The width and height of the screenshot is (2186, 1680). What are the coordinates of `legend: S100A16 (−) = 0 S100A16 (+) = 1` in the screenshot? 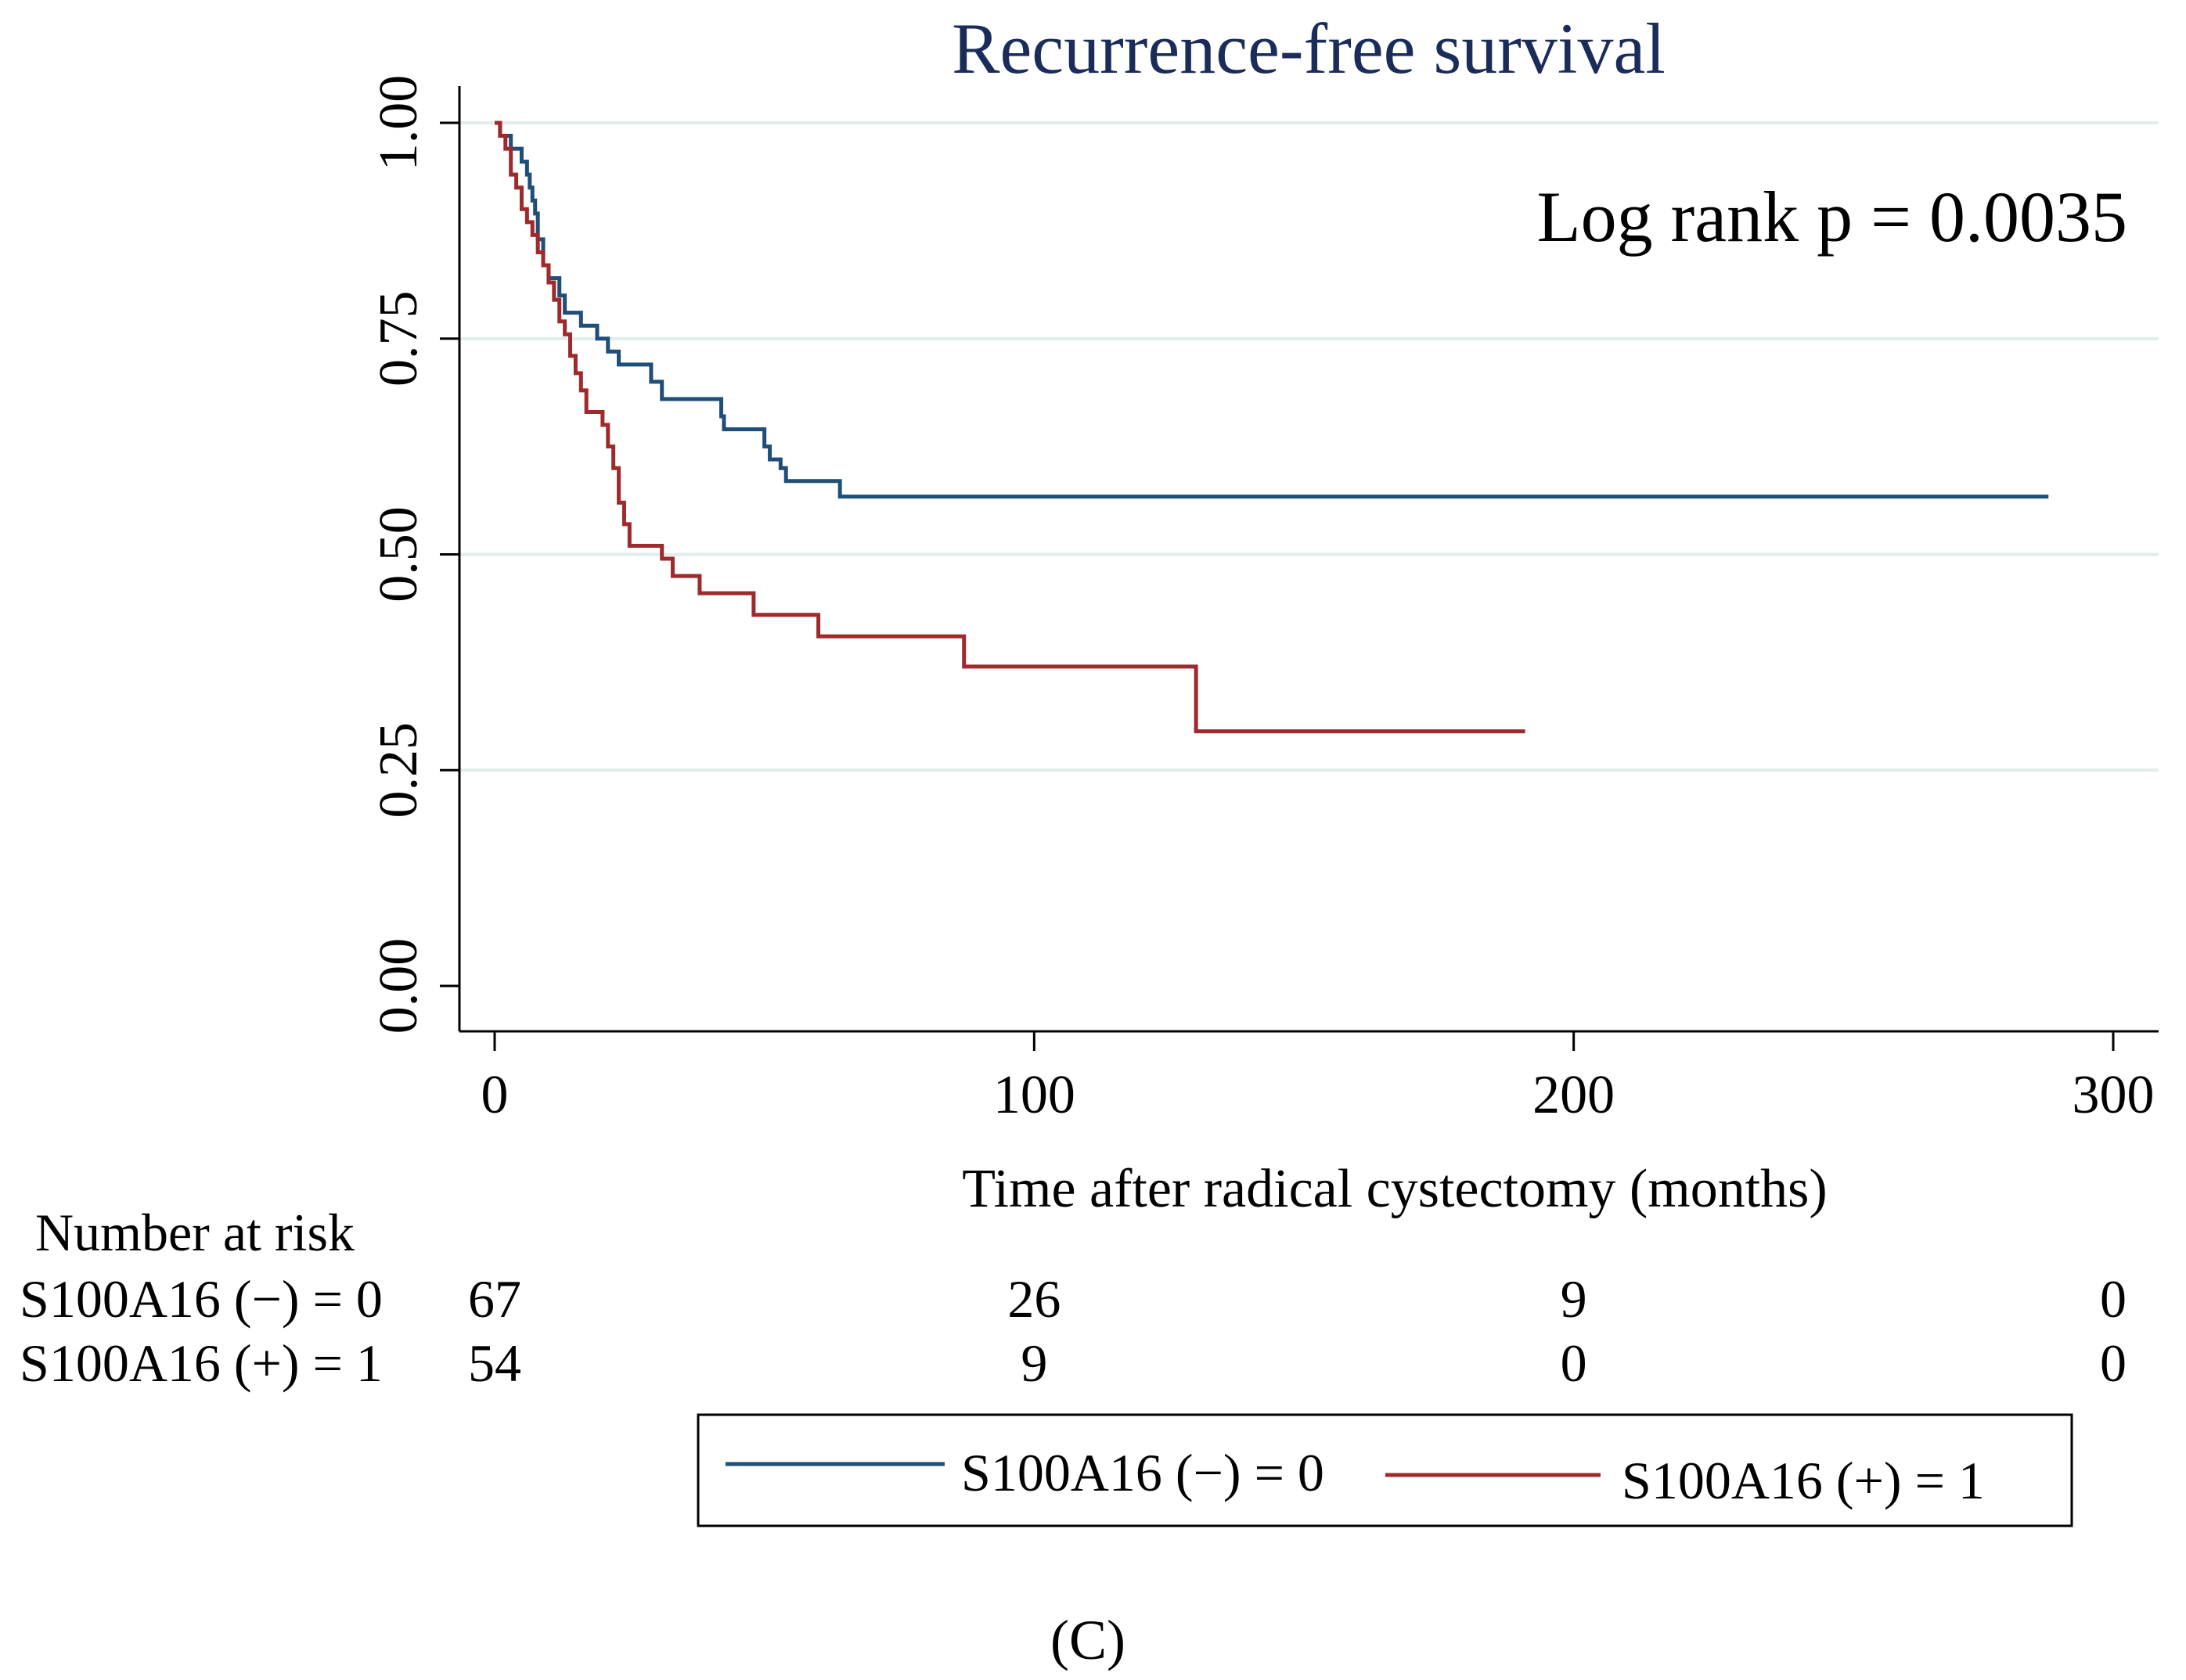 It's located at (1385, 1470).